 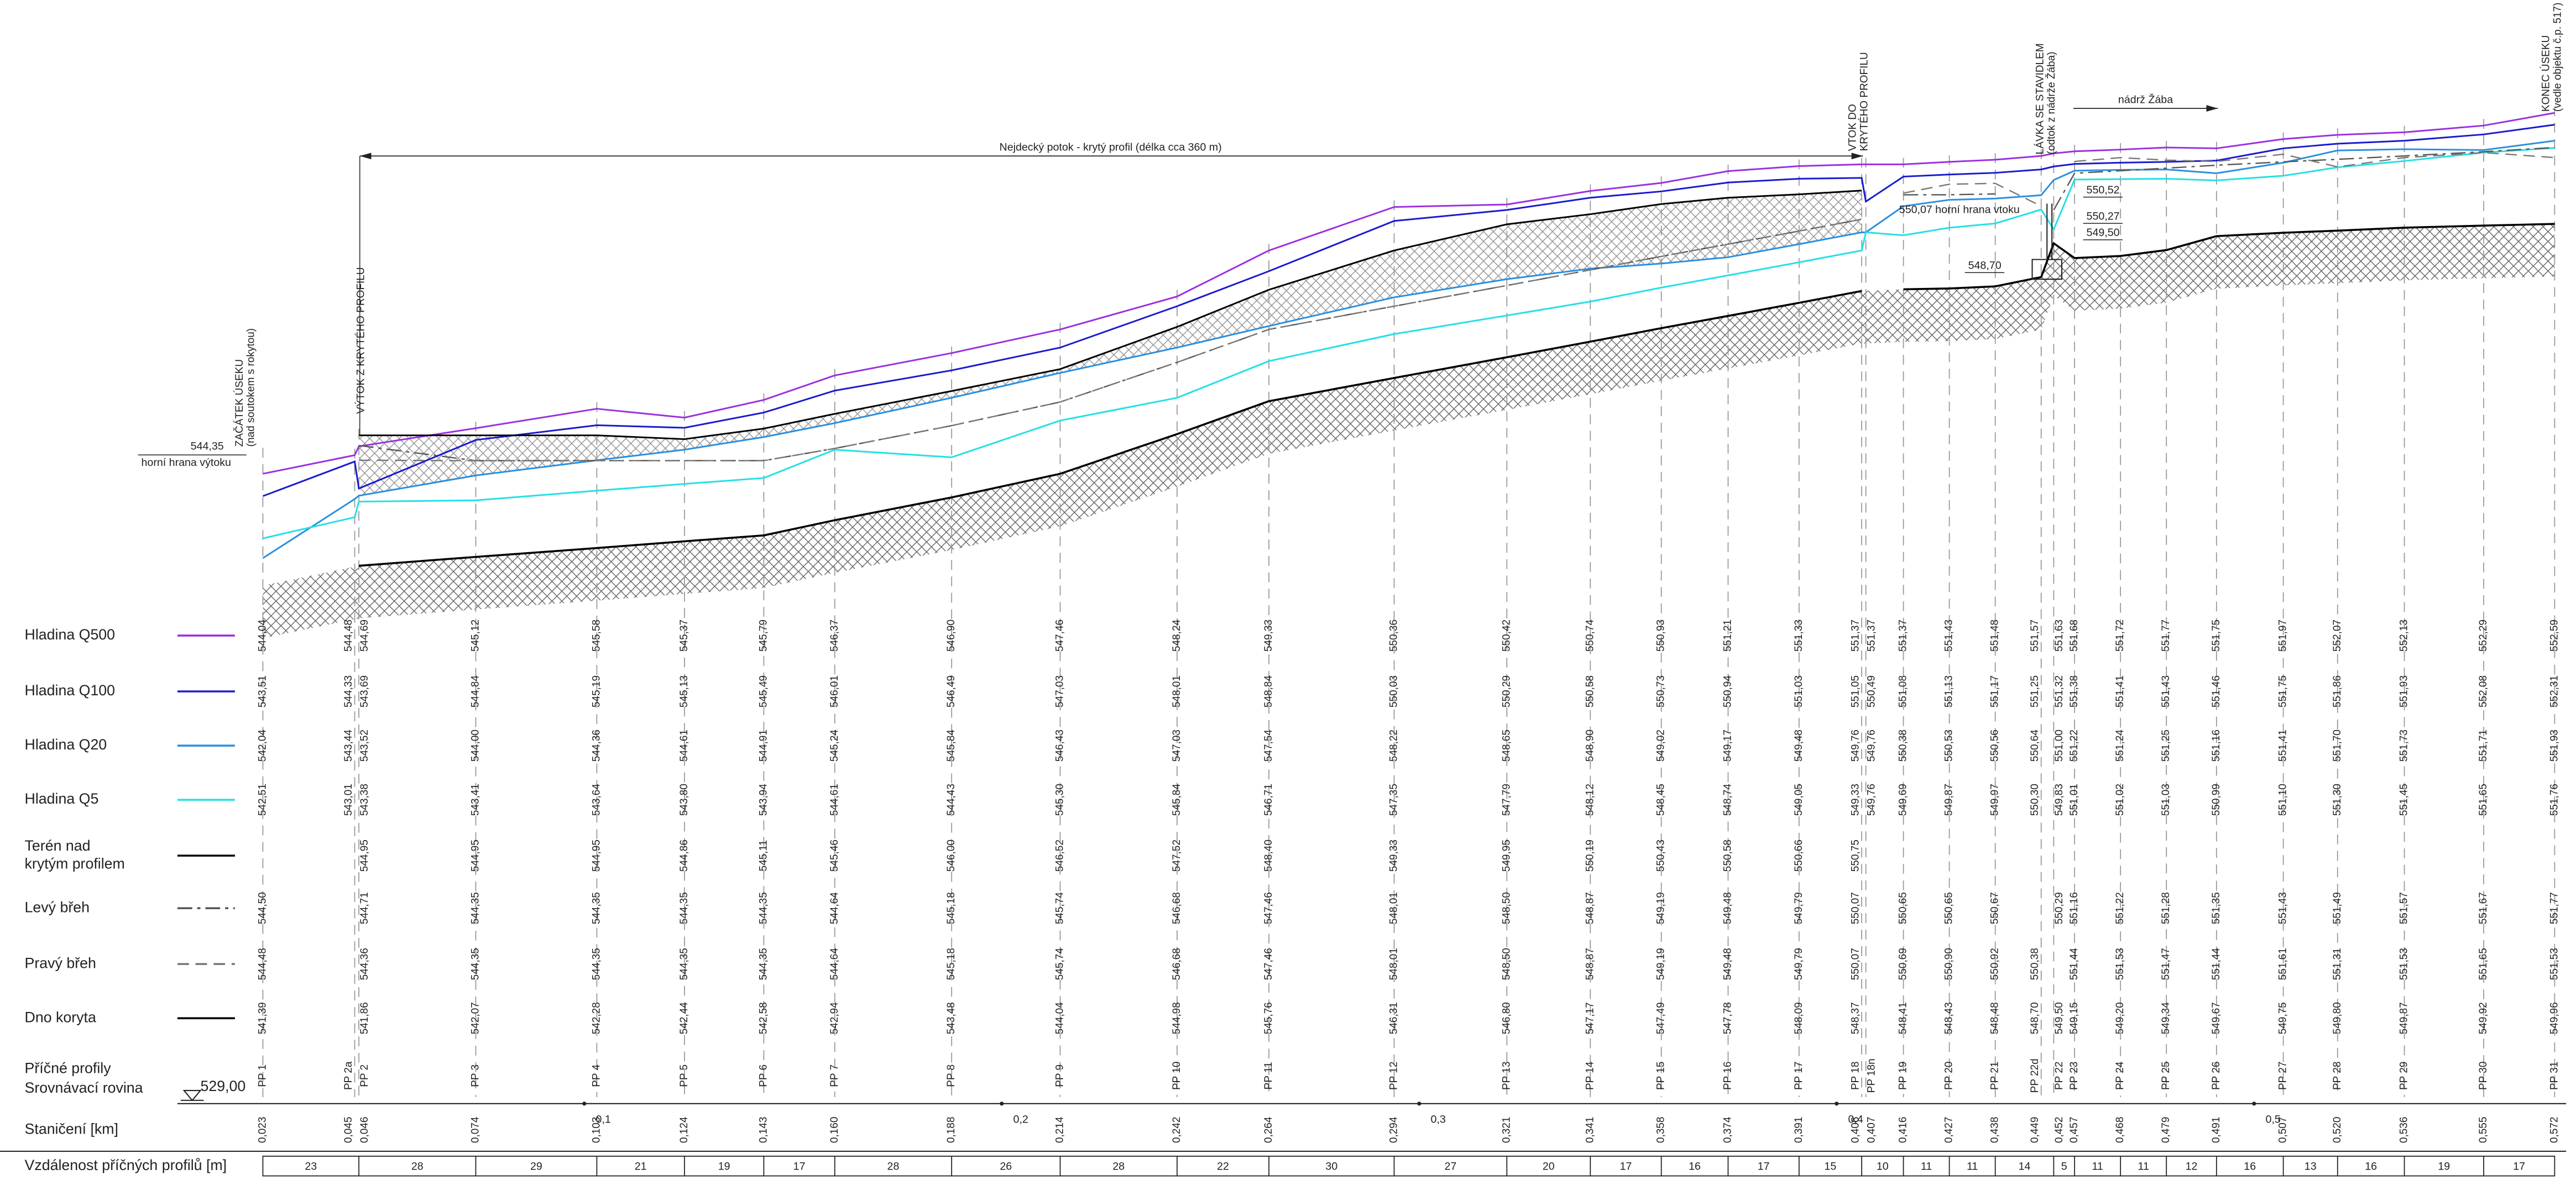 I want to click on value-label: 546,71, so click(x=1268, y=800).